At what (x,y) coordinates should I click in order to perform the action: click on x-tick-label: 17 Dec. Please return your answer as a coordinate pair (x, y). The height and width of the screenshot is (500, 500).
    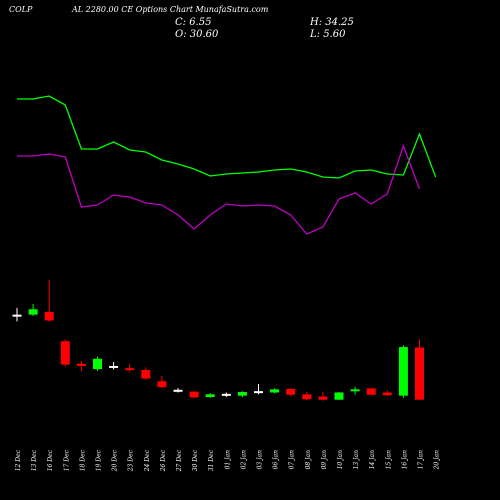
    Looking at the image, I should click on (66, 460).